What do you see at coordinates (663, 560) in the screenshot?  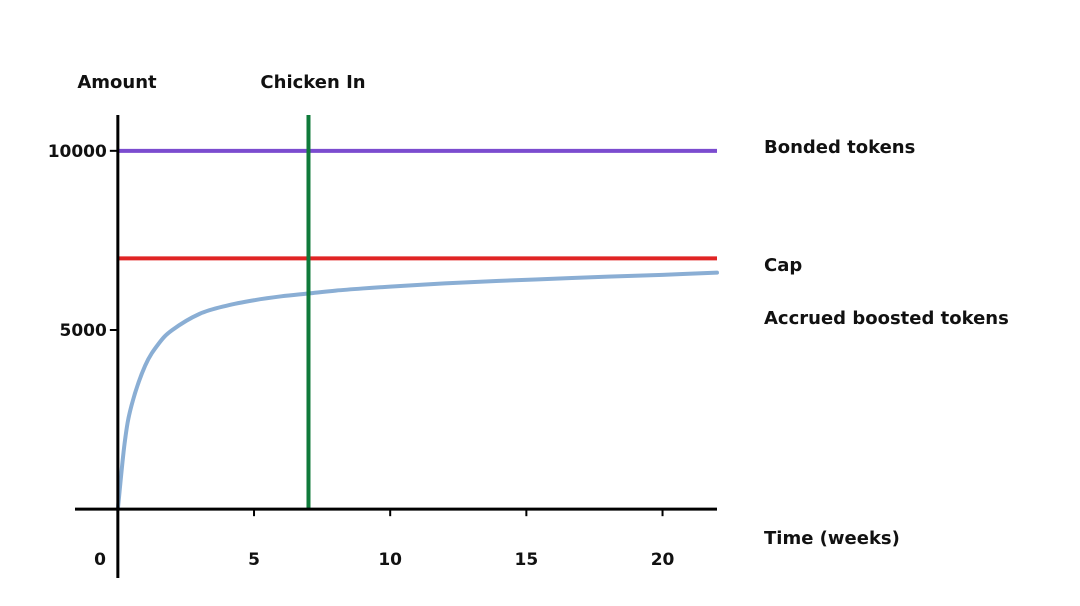 I see `x-tick-label: 20` at bounding box center [663, 560].